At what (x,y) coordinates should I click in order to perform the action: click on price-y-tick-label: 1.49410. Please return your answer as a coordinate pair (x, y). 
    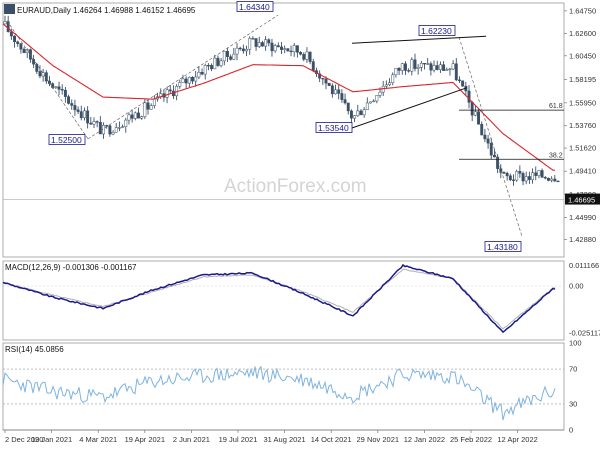
    Looking at the image, I should click on (582, 171).